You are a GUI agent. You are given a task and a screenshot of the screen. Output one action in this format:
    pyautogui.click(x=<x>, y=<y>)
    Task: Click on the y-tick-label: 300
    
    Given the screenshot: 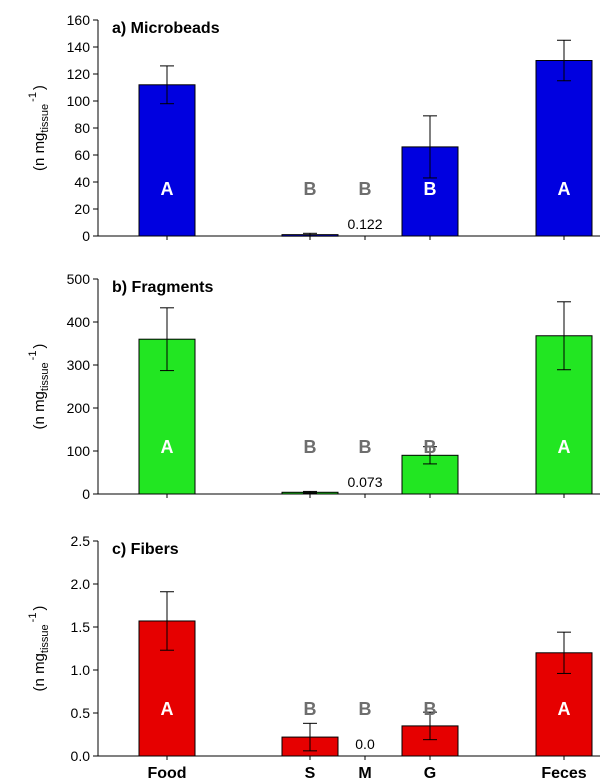 What is the action you would take?
    pyautogui.click(x=79, y=365)
    